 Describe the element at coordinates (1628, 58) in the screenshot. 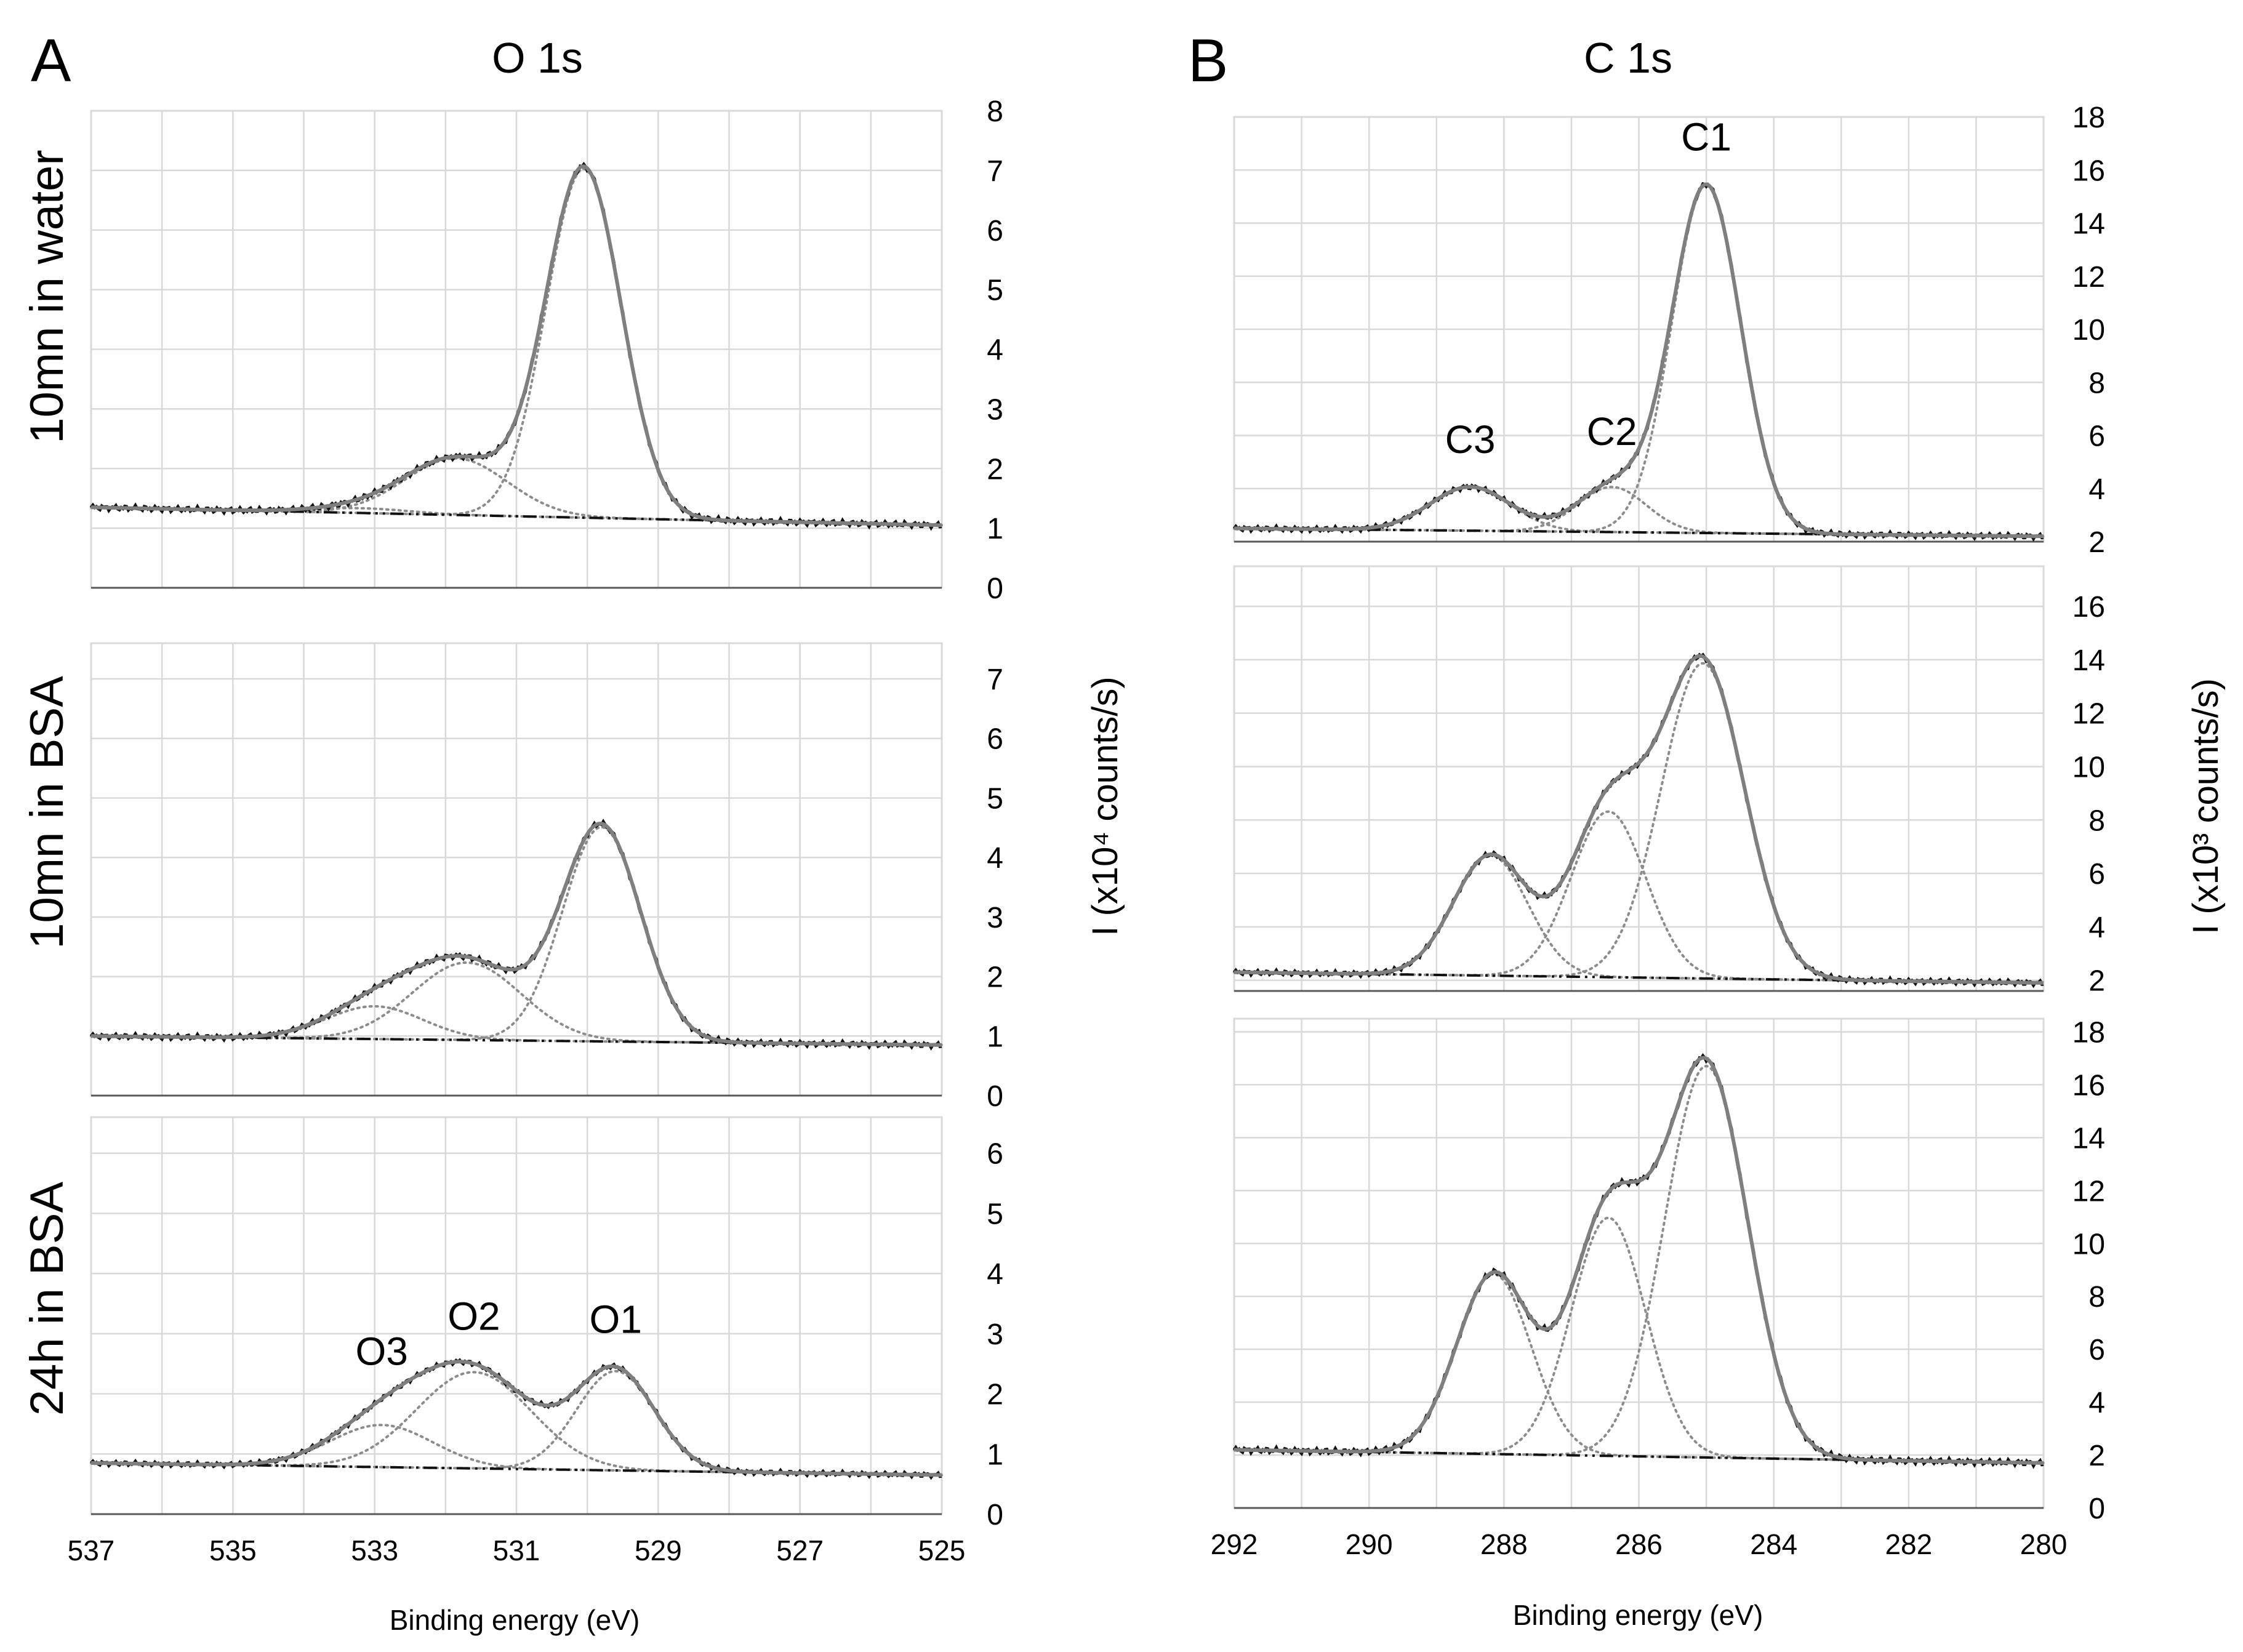

I see `panel-title-B: C 1s` at that location.